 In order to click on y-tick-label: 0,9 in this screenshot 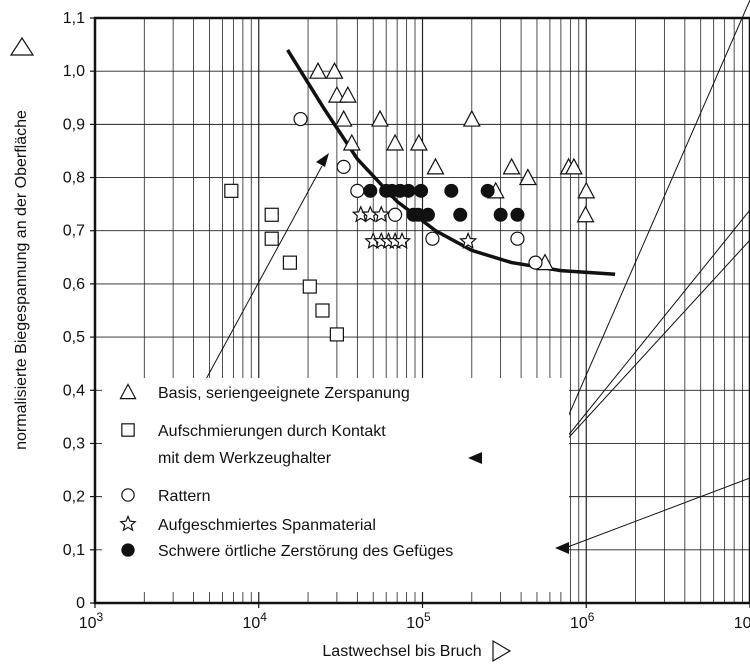, I will do `click(74, 124)`.